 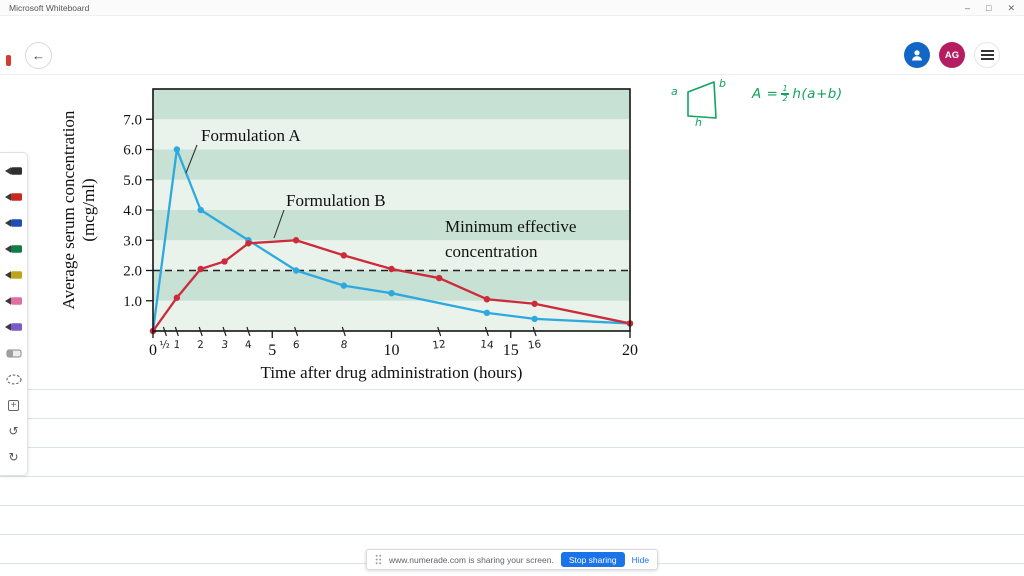 I want to click on svg-text: 5, so click(x=272, y=350).